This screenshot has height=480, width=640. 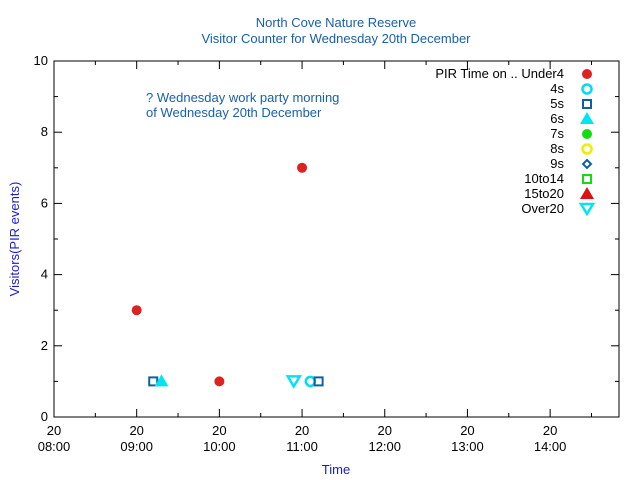 What do you see at coordinates (136, 446) in the screenshot?
I see `x-tick-label-time: 09:00` at bounding box center [136, 446].